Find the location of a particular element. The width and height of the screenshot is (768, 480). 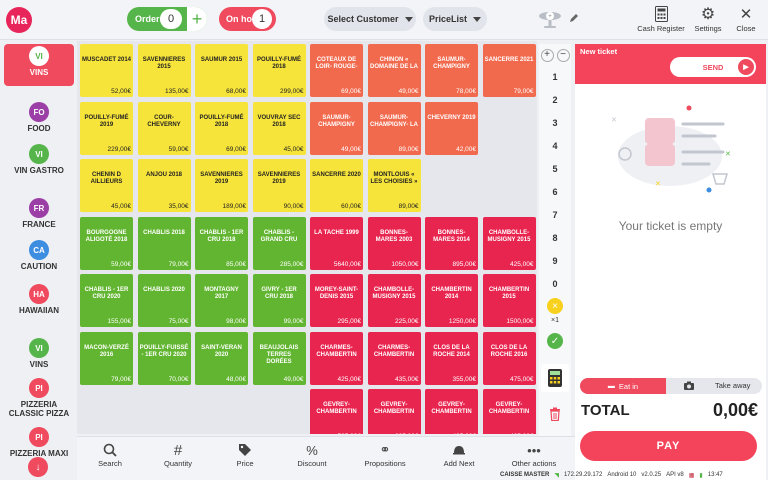

cash-register-button: Cash Register is located at coordinates (661, 18).